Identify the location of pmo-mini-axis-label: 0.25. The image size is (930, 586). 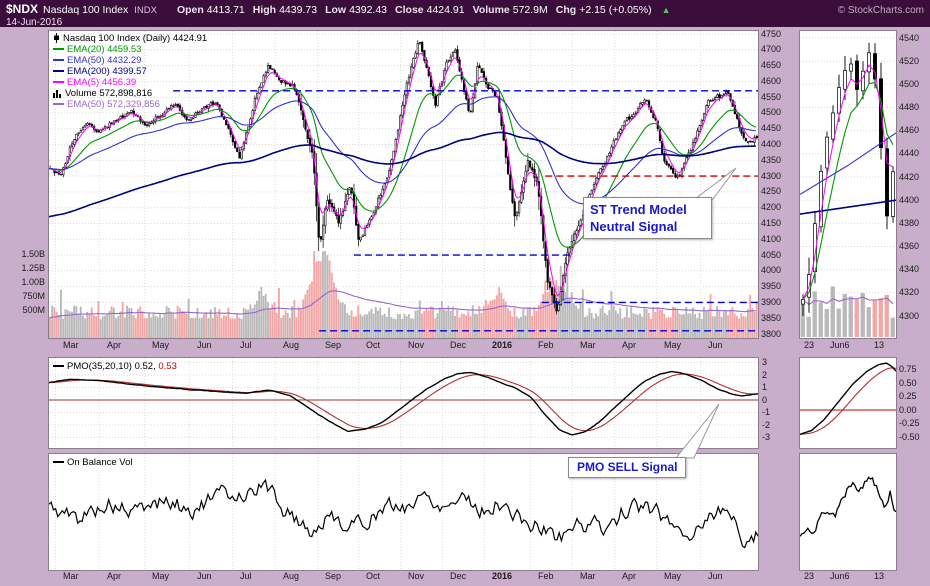
(908, 396).